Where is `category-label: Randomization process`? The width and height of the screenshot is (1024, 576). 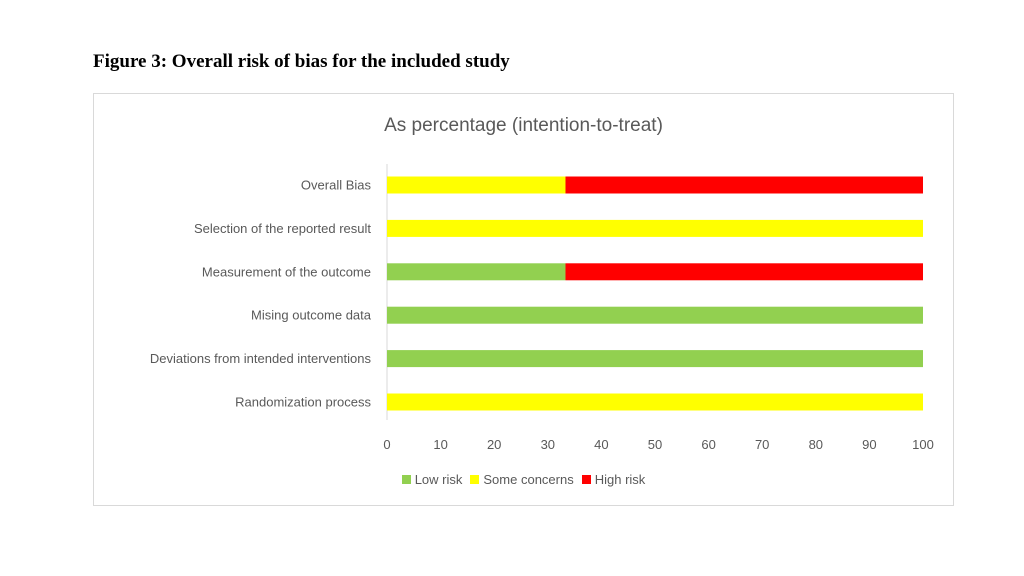 category-label: Randomization process is located at coordinates (303, 402).